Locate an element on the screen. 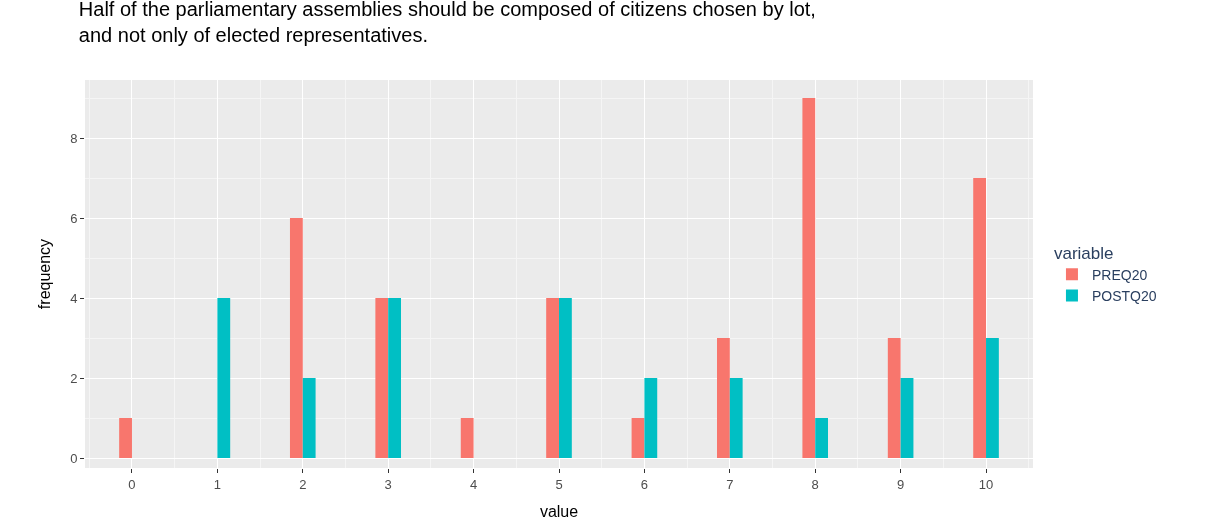 Image resolution: width=1213 pixels, height=530 pixels. x-tick-label: 5 is located at coordinates (559, 484).